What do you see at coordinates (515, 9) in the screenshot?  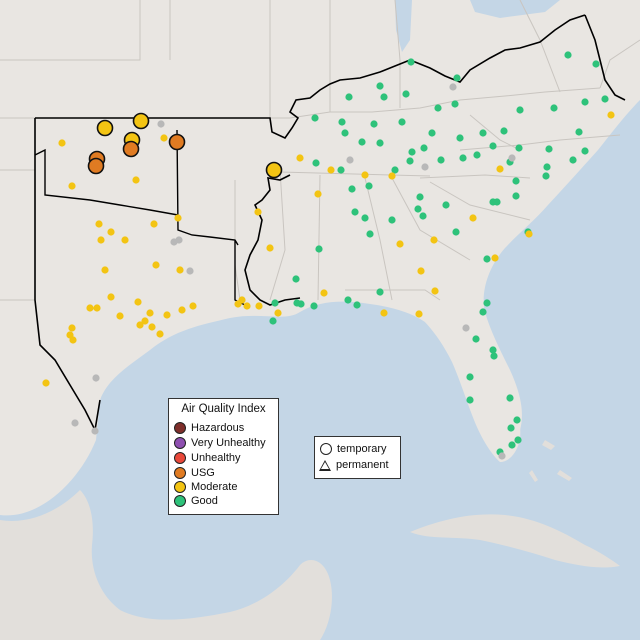 I see `lake-erie` at bounding box center [515, 9].